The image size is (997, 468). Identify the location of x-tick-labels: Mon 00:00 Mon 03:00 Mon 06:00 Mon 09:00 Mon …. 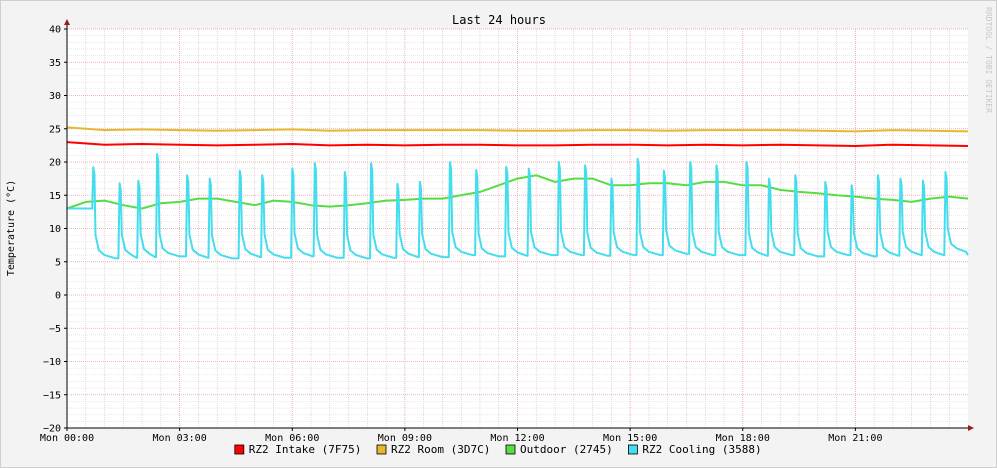
(461, 436).